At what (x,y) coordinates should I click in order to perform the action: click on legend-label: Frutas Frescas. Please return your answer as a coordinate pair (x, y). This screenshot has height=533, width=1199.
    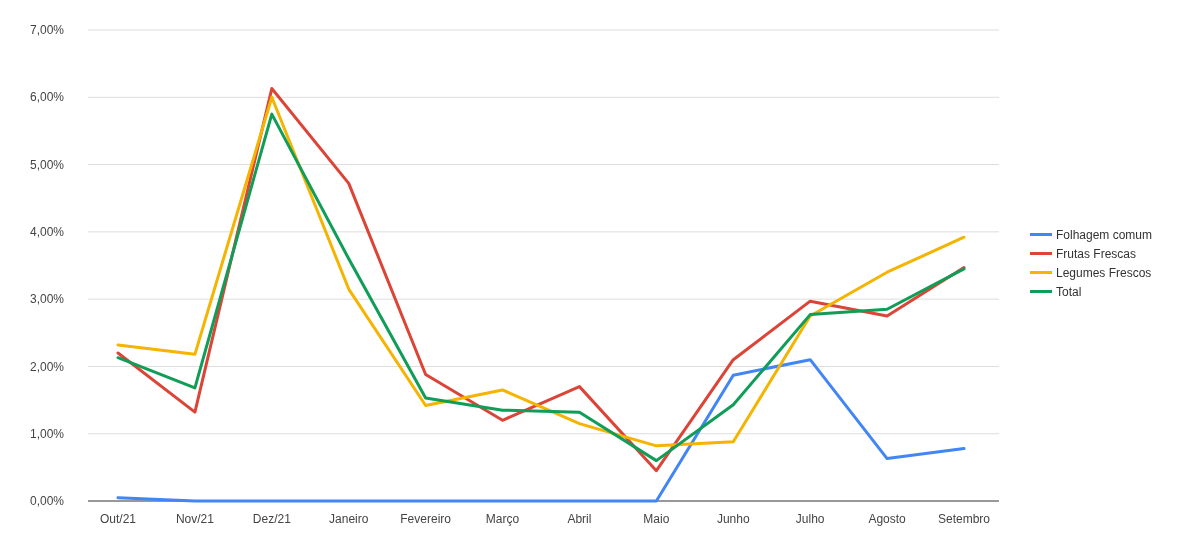
    Looking at the image, I should click on (1096, 253).